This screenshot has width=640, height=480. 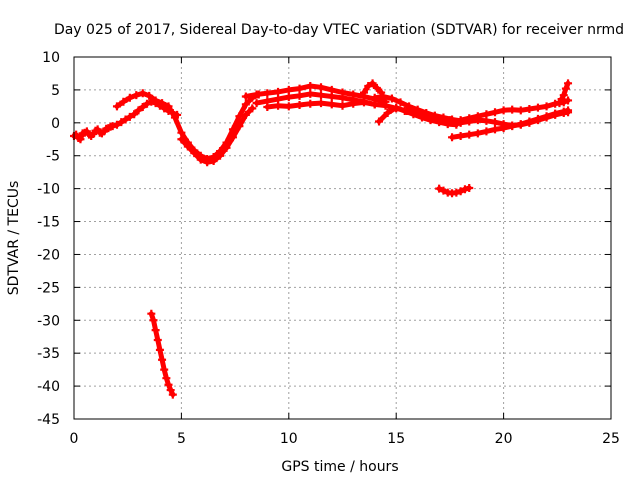 What do you see at coordinates (339, 467) in the screenshot?
I see `x-axis-label: GPS time / hours` at bounding box center [339, 467].